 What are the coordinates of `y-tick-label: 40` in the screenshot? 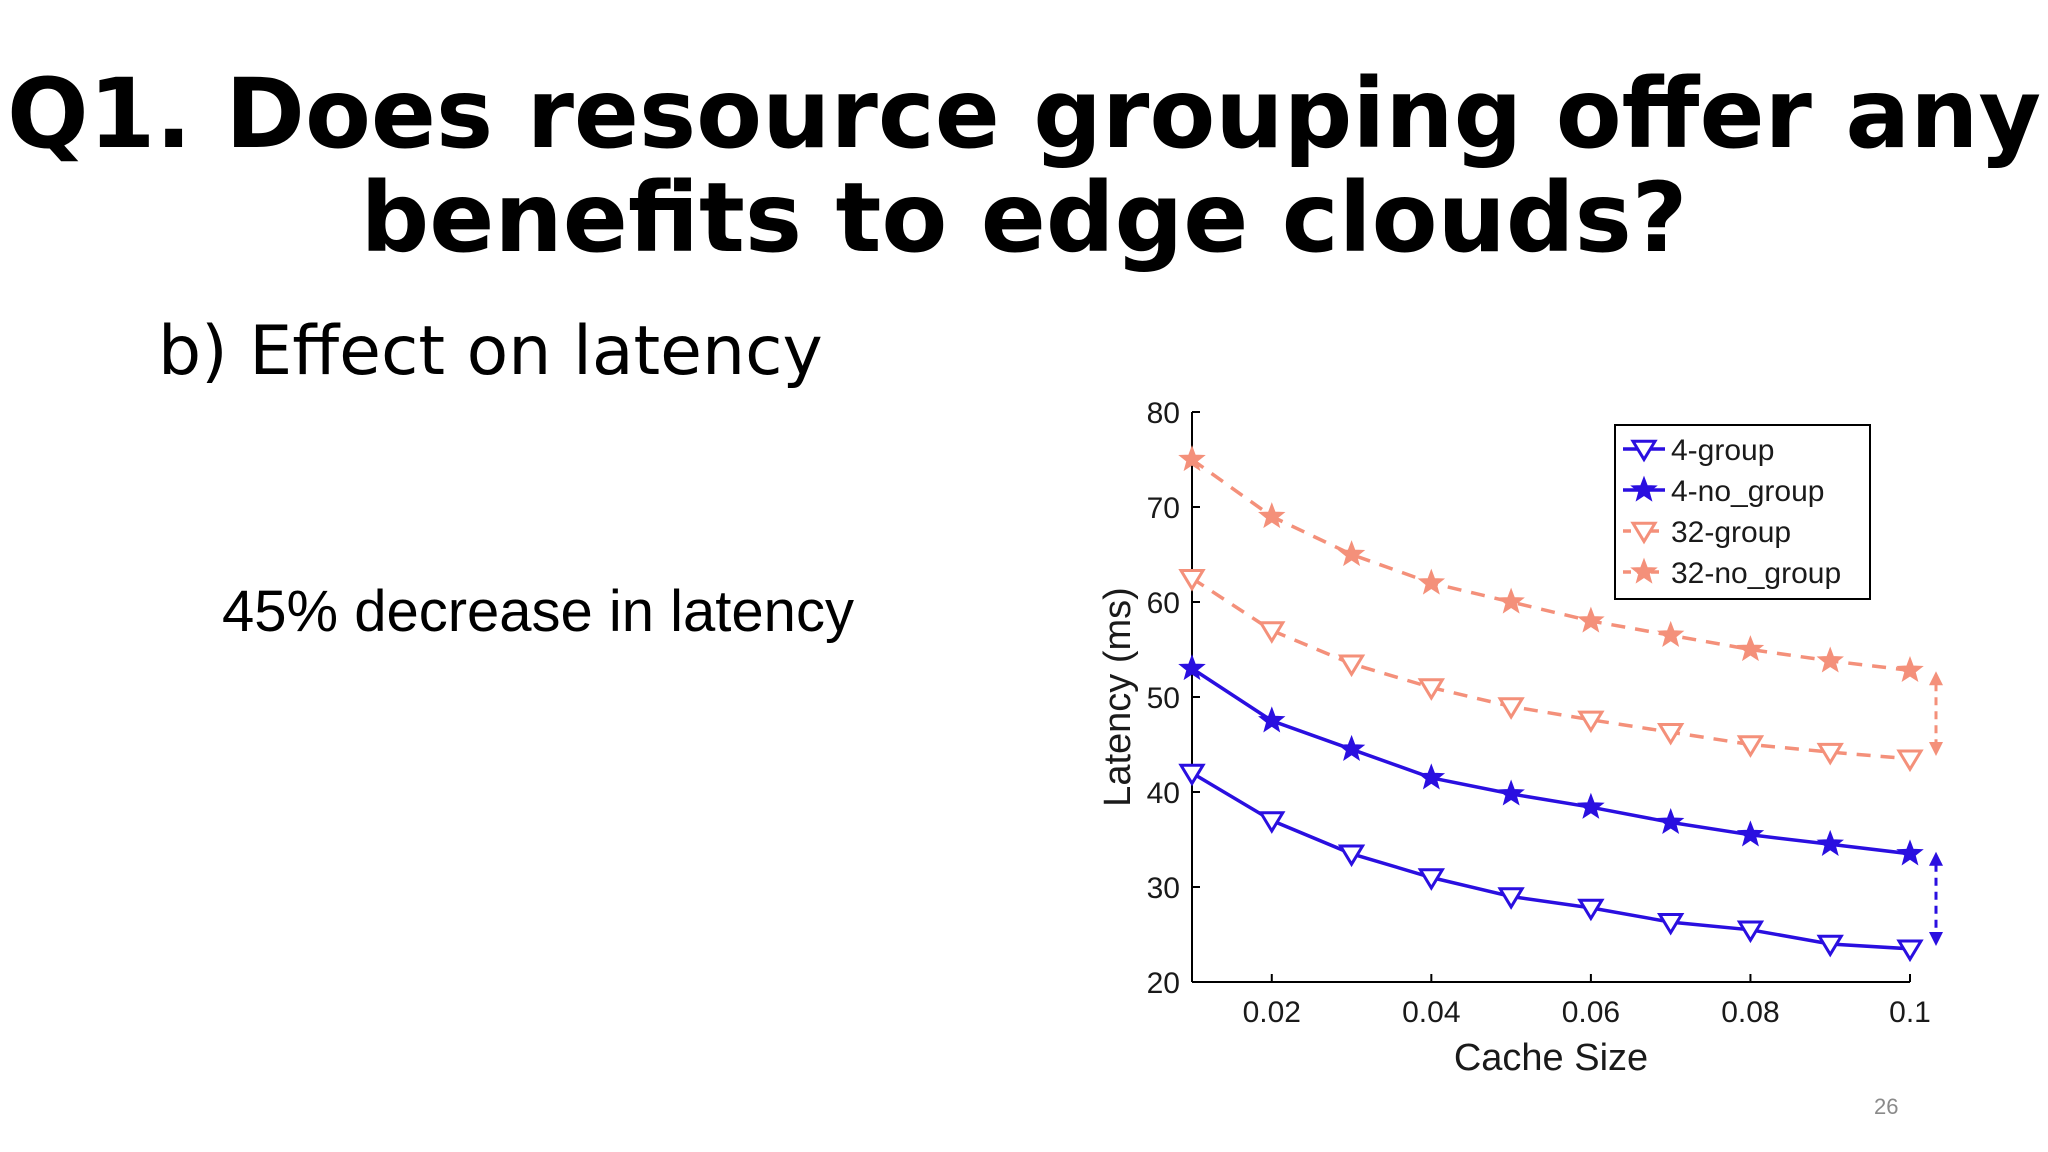 It's located at (1163, 793).